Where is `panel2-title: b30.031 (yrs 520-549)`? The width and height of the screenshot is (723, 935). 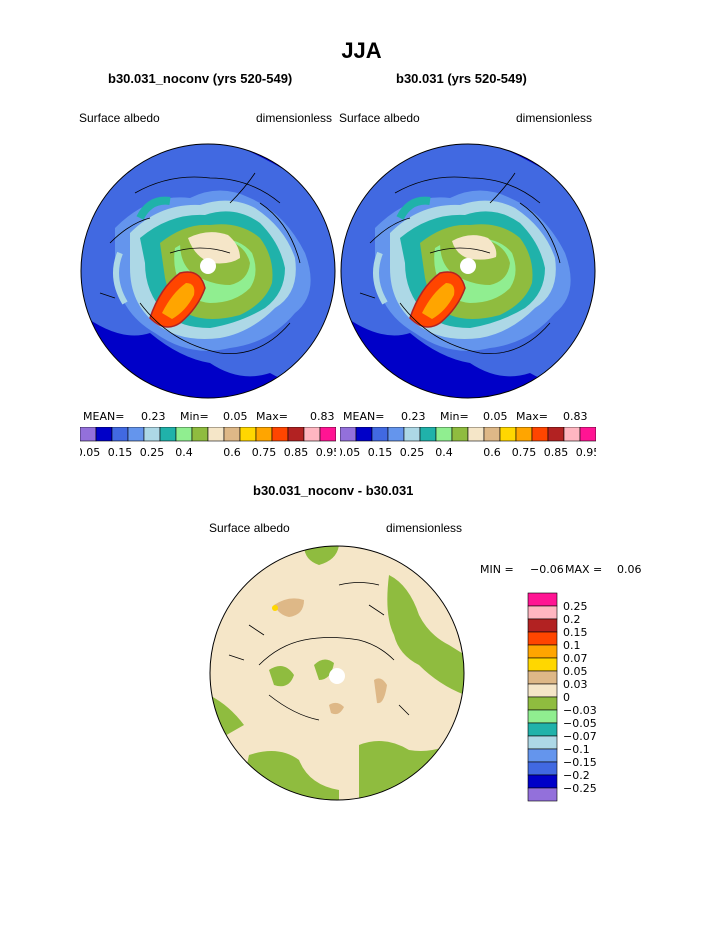 panel2-title: b30.031 (yrs 520-549) is located at coordinates (461, 78).